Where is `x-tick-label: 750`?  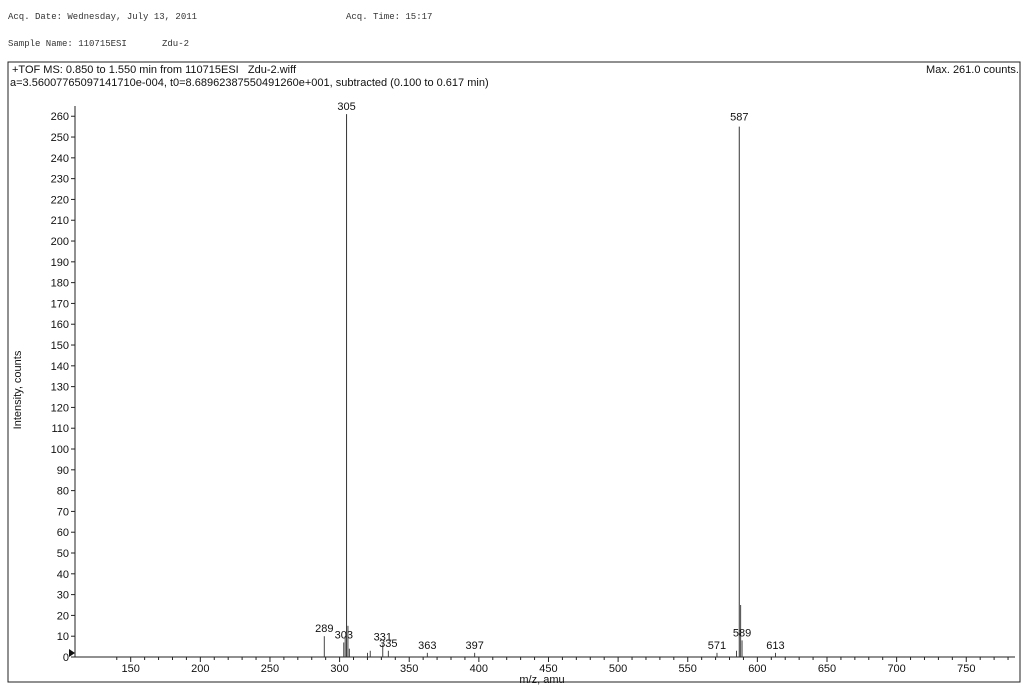
x-tick-label: 750 is located at coordinates (966, 669).